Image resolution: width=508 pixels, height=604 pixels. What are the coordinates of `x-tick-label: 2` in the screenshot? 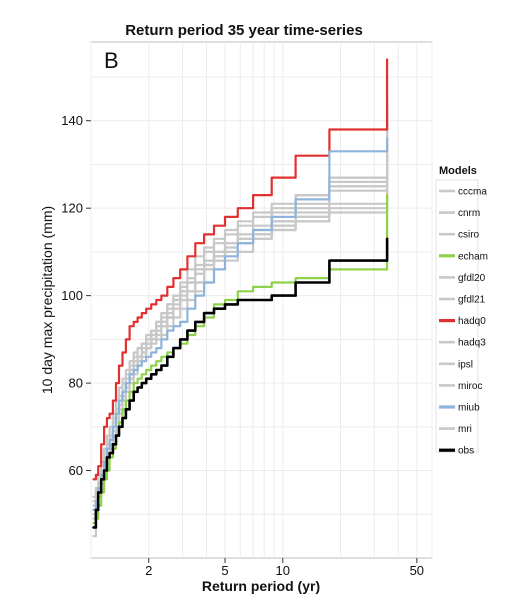 It's located at (148, 570).